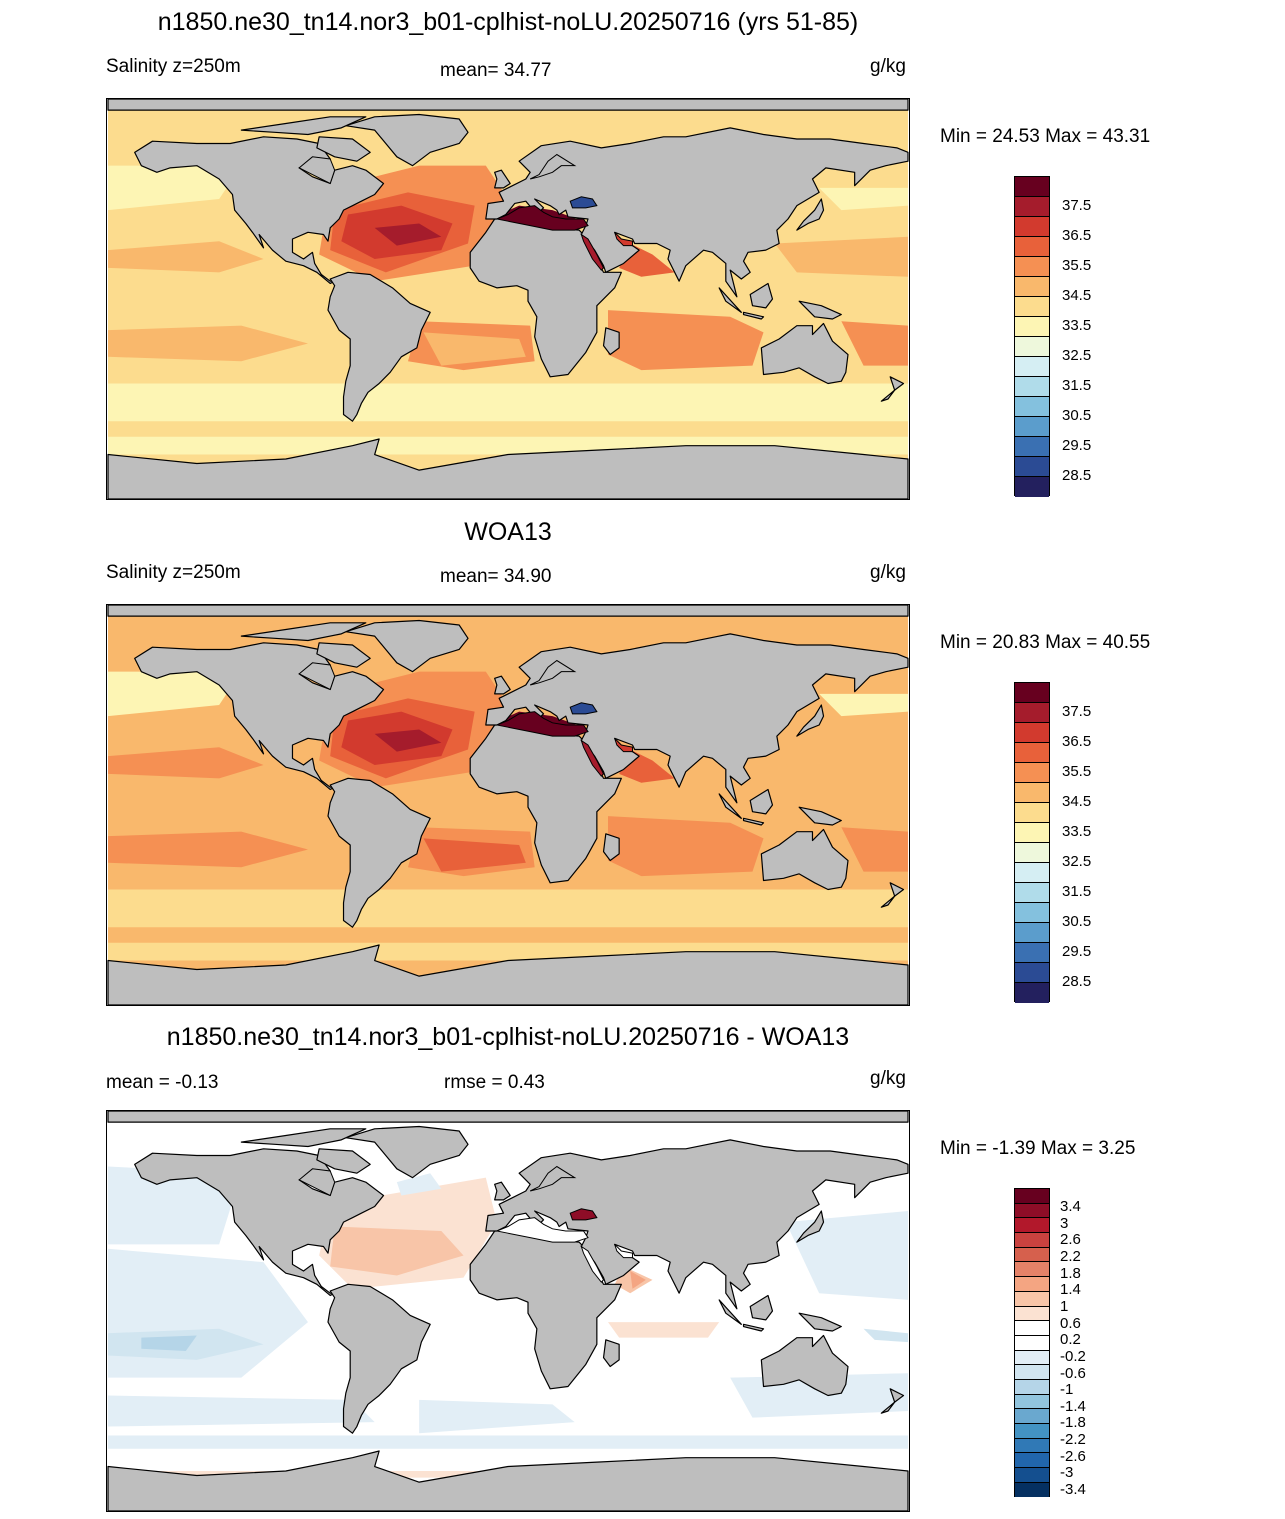  I want to click on panel-2-variable-label: Salinity z=250m, so click(173, 572).